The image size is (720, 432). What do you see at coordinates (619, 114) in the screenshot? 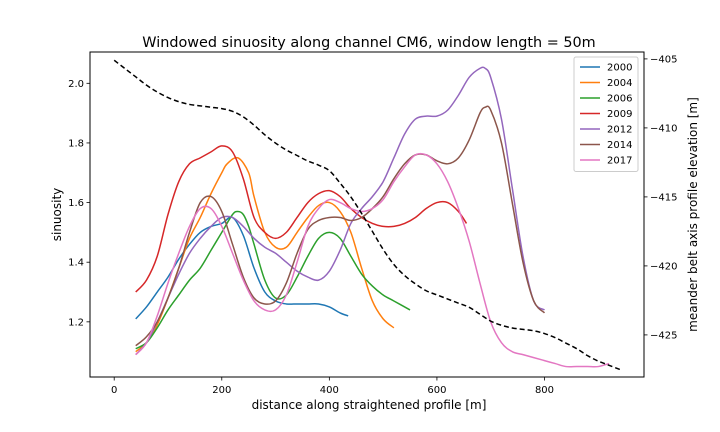
I see `legend-label-2009: 2009` at bounding box center [619, 114].